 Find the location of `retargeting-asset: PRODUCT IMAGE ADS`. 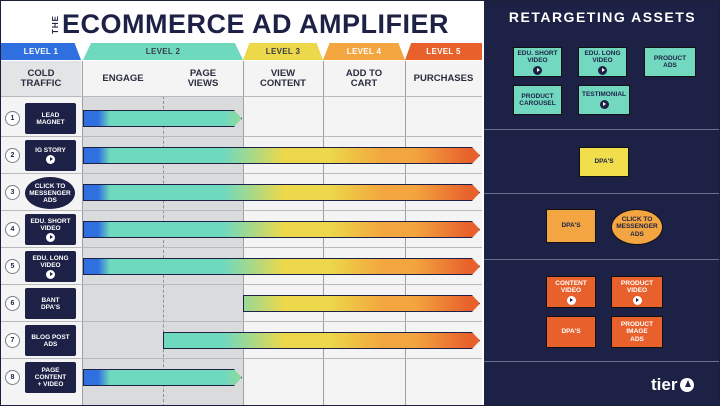

retargeting-asset: PRODUCT IMAGE ADS is located at coordinates (637, 332).